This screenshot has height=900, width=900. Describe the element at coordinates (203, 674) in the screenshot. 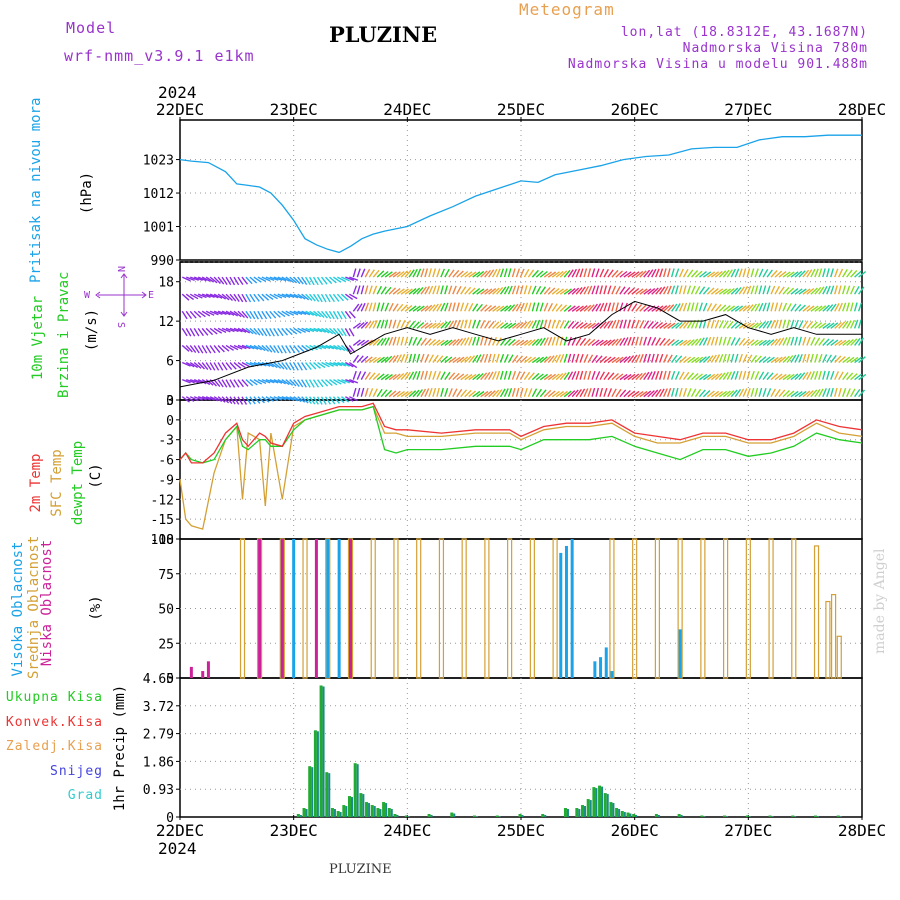

I see `low-cloud-bar` at that location.